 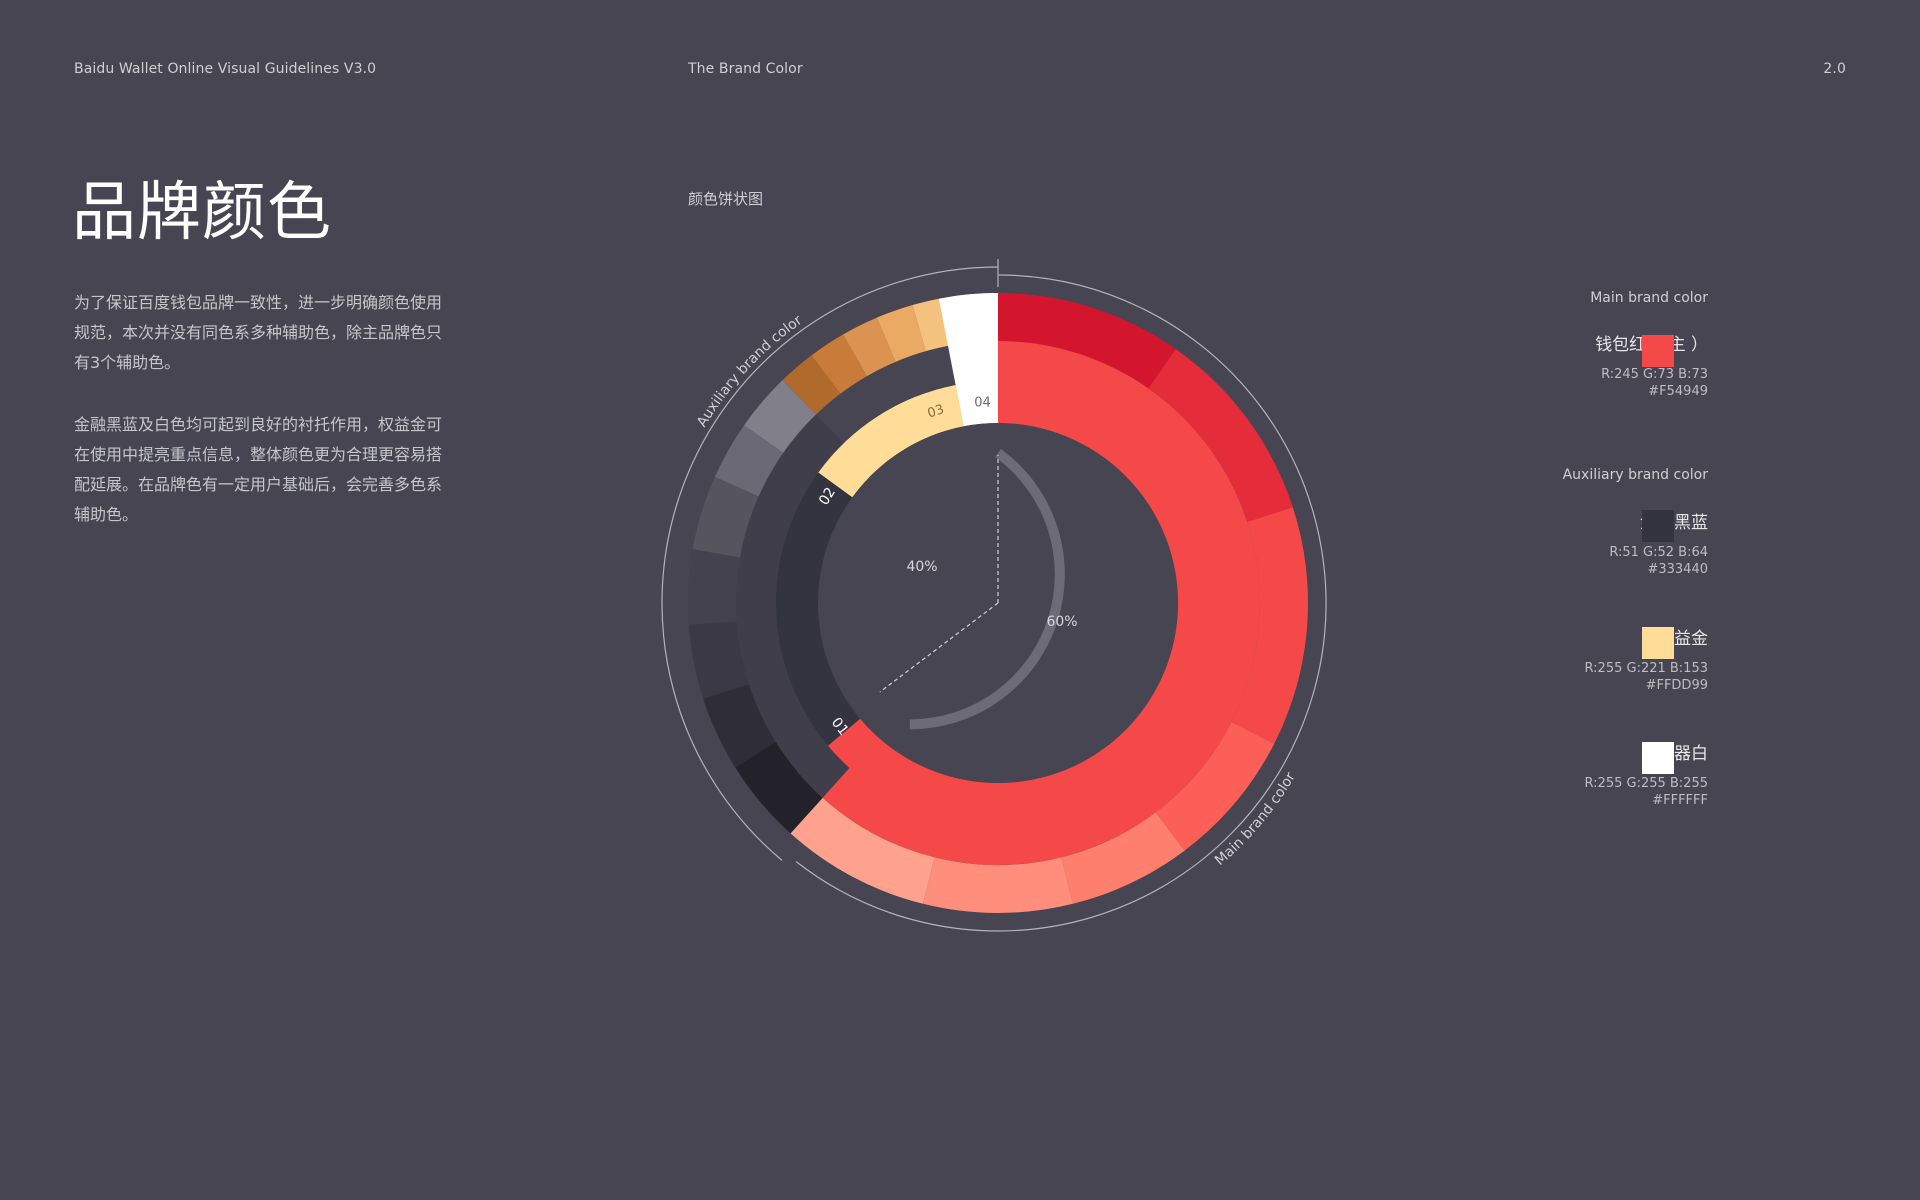 I want to click on legend-rgb: R:255 G:221 B:153, so click(x=1646, y=668).